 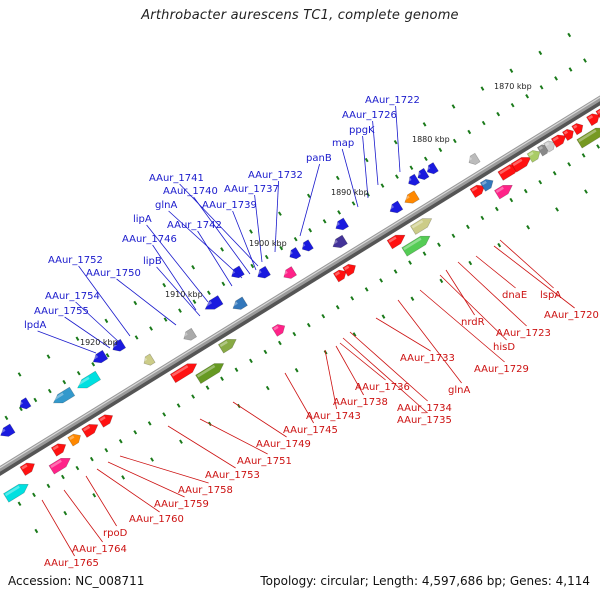 What do you see at coordinates (176, 178) in the screenshot?
I see `blue-gene-label: AAur_1741` at bounding box center [176, 178].